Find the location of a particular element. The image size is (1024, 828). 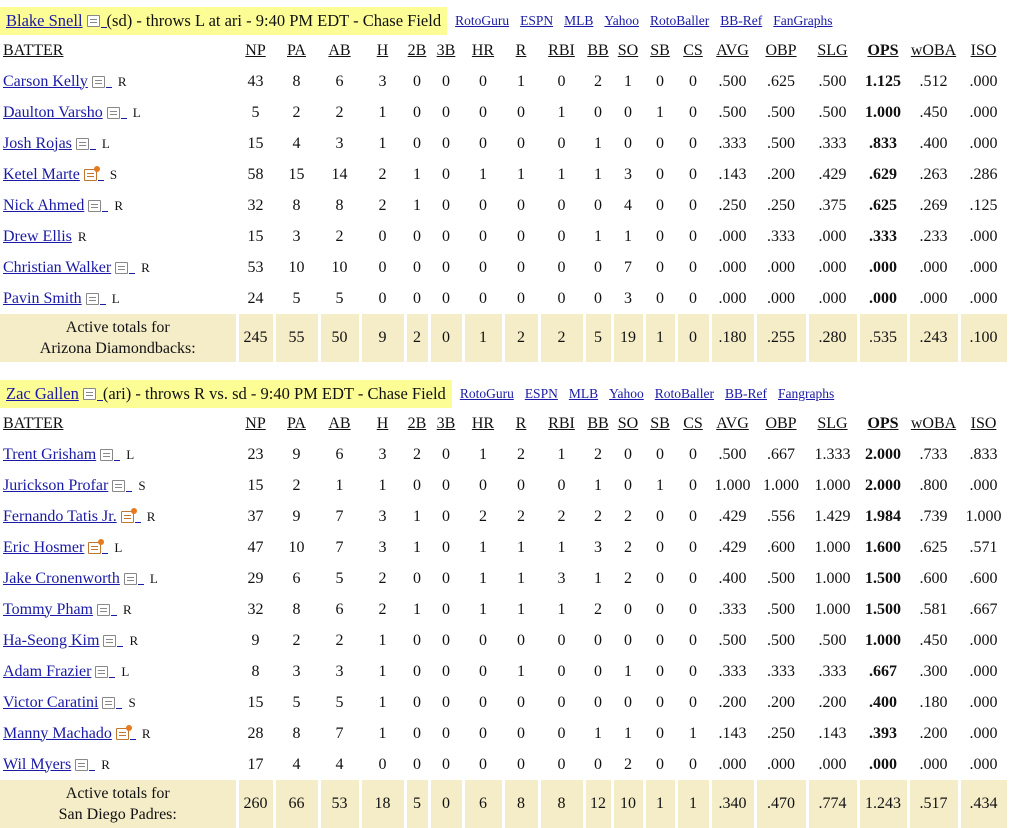

batter-name-link: Jake Cronenworth is located at coordinates (61, 578).